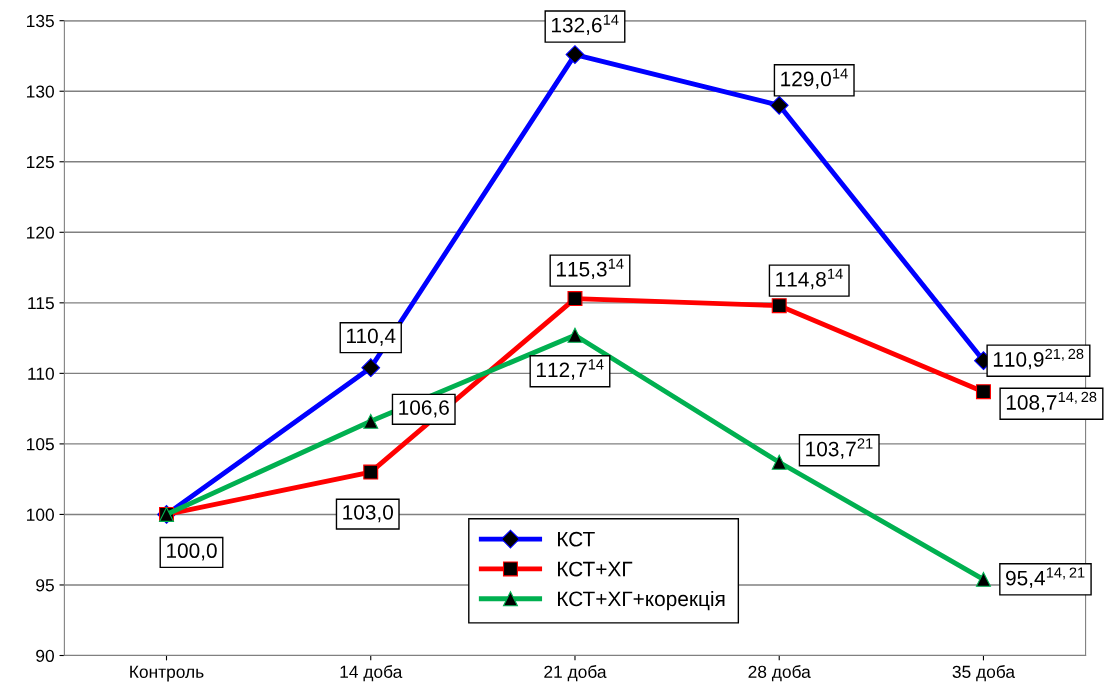 The width and height of the screenshot is (1110, 690). What do you see at coordinates (839, 448) in the screenshot?
I see `data-label: 103,7$^{21}$` at bounding box center [839, 448].